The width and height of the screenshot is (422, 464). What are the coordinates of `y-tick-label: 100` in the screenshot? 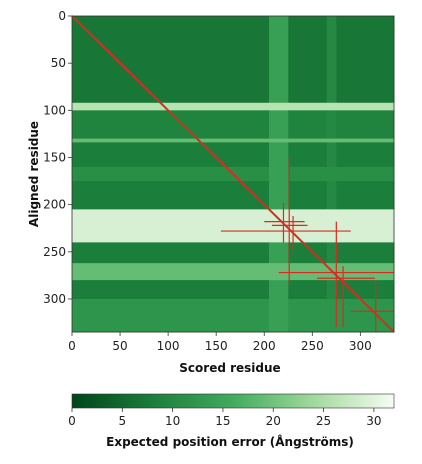 It's located at (54, 110).